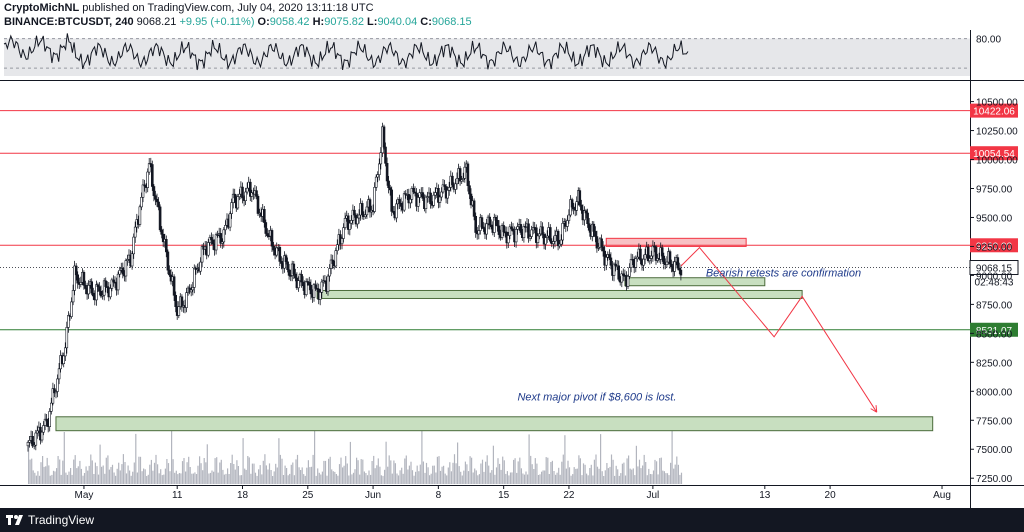 Image resolution: width=1024 pixels, height=532 pixels. I want to click on annotation-text: Bearish retests are confirmation, so click(783, 274).